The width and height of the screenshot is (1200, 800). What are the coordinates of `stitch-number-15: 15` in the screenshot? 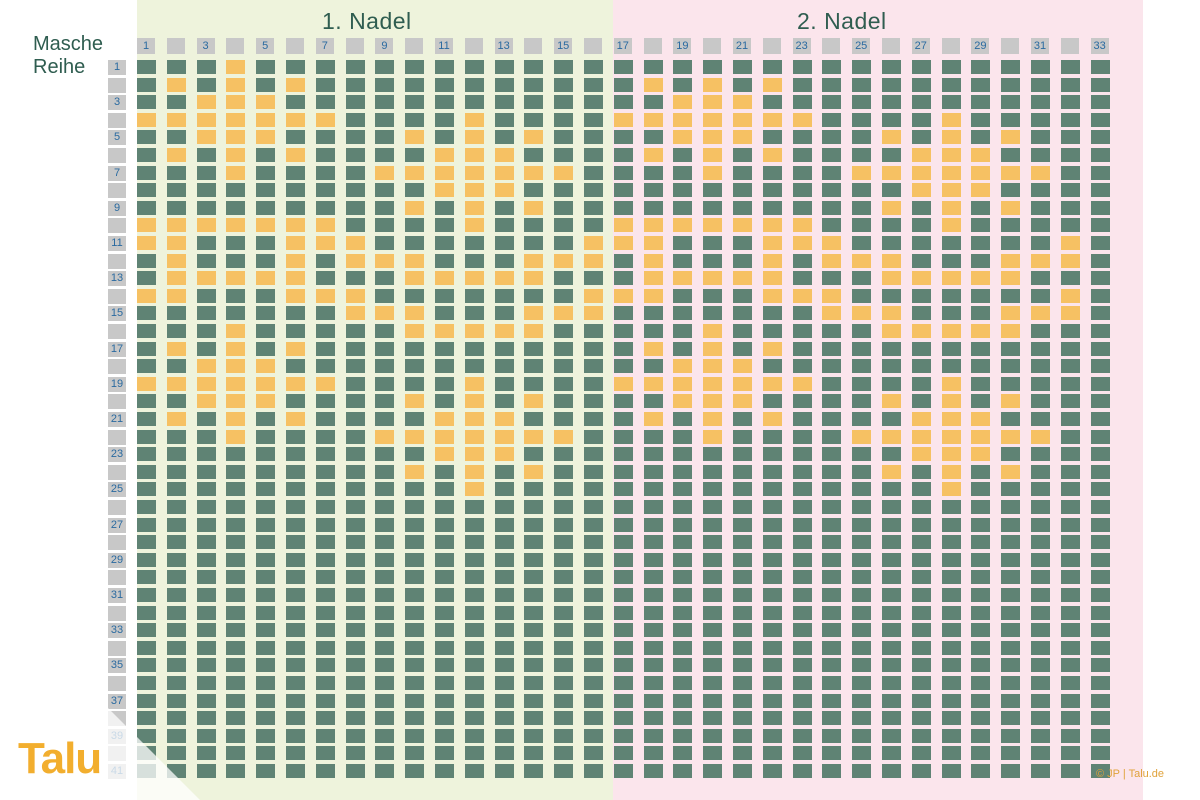 It's located at (563, 46).